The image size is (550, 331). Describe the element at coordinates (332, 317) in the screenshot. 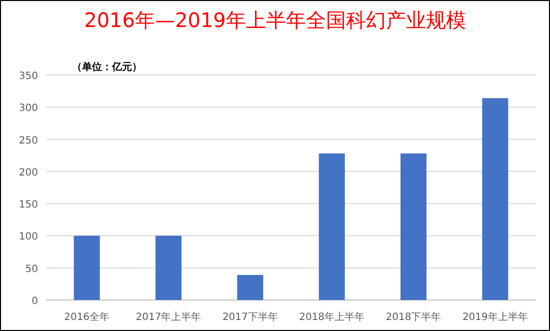

I see `x-tick-label: 2018年上半年` at that location.